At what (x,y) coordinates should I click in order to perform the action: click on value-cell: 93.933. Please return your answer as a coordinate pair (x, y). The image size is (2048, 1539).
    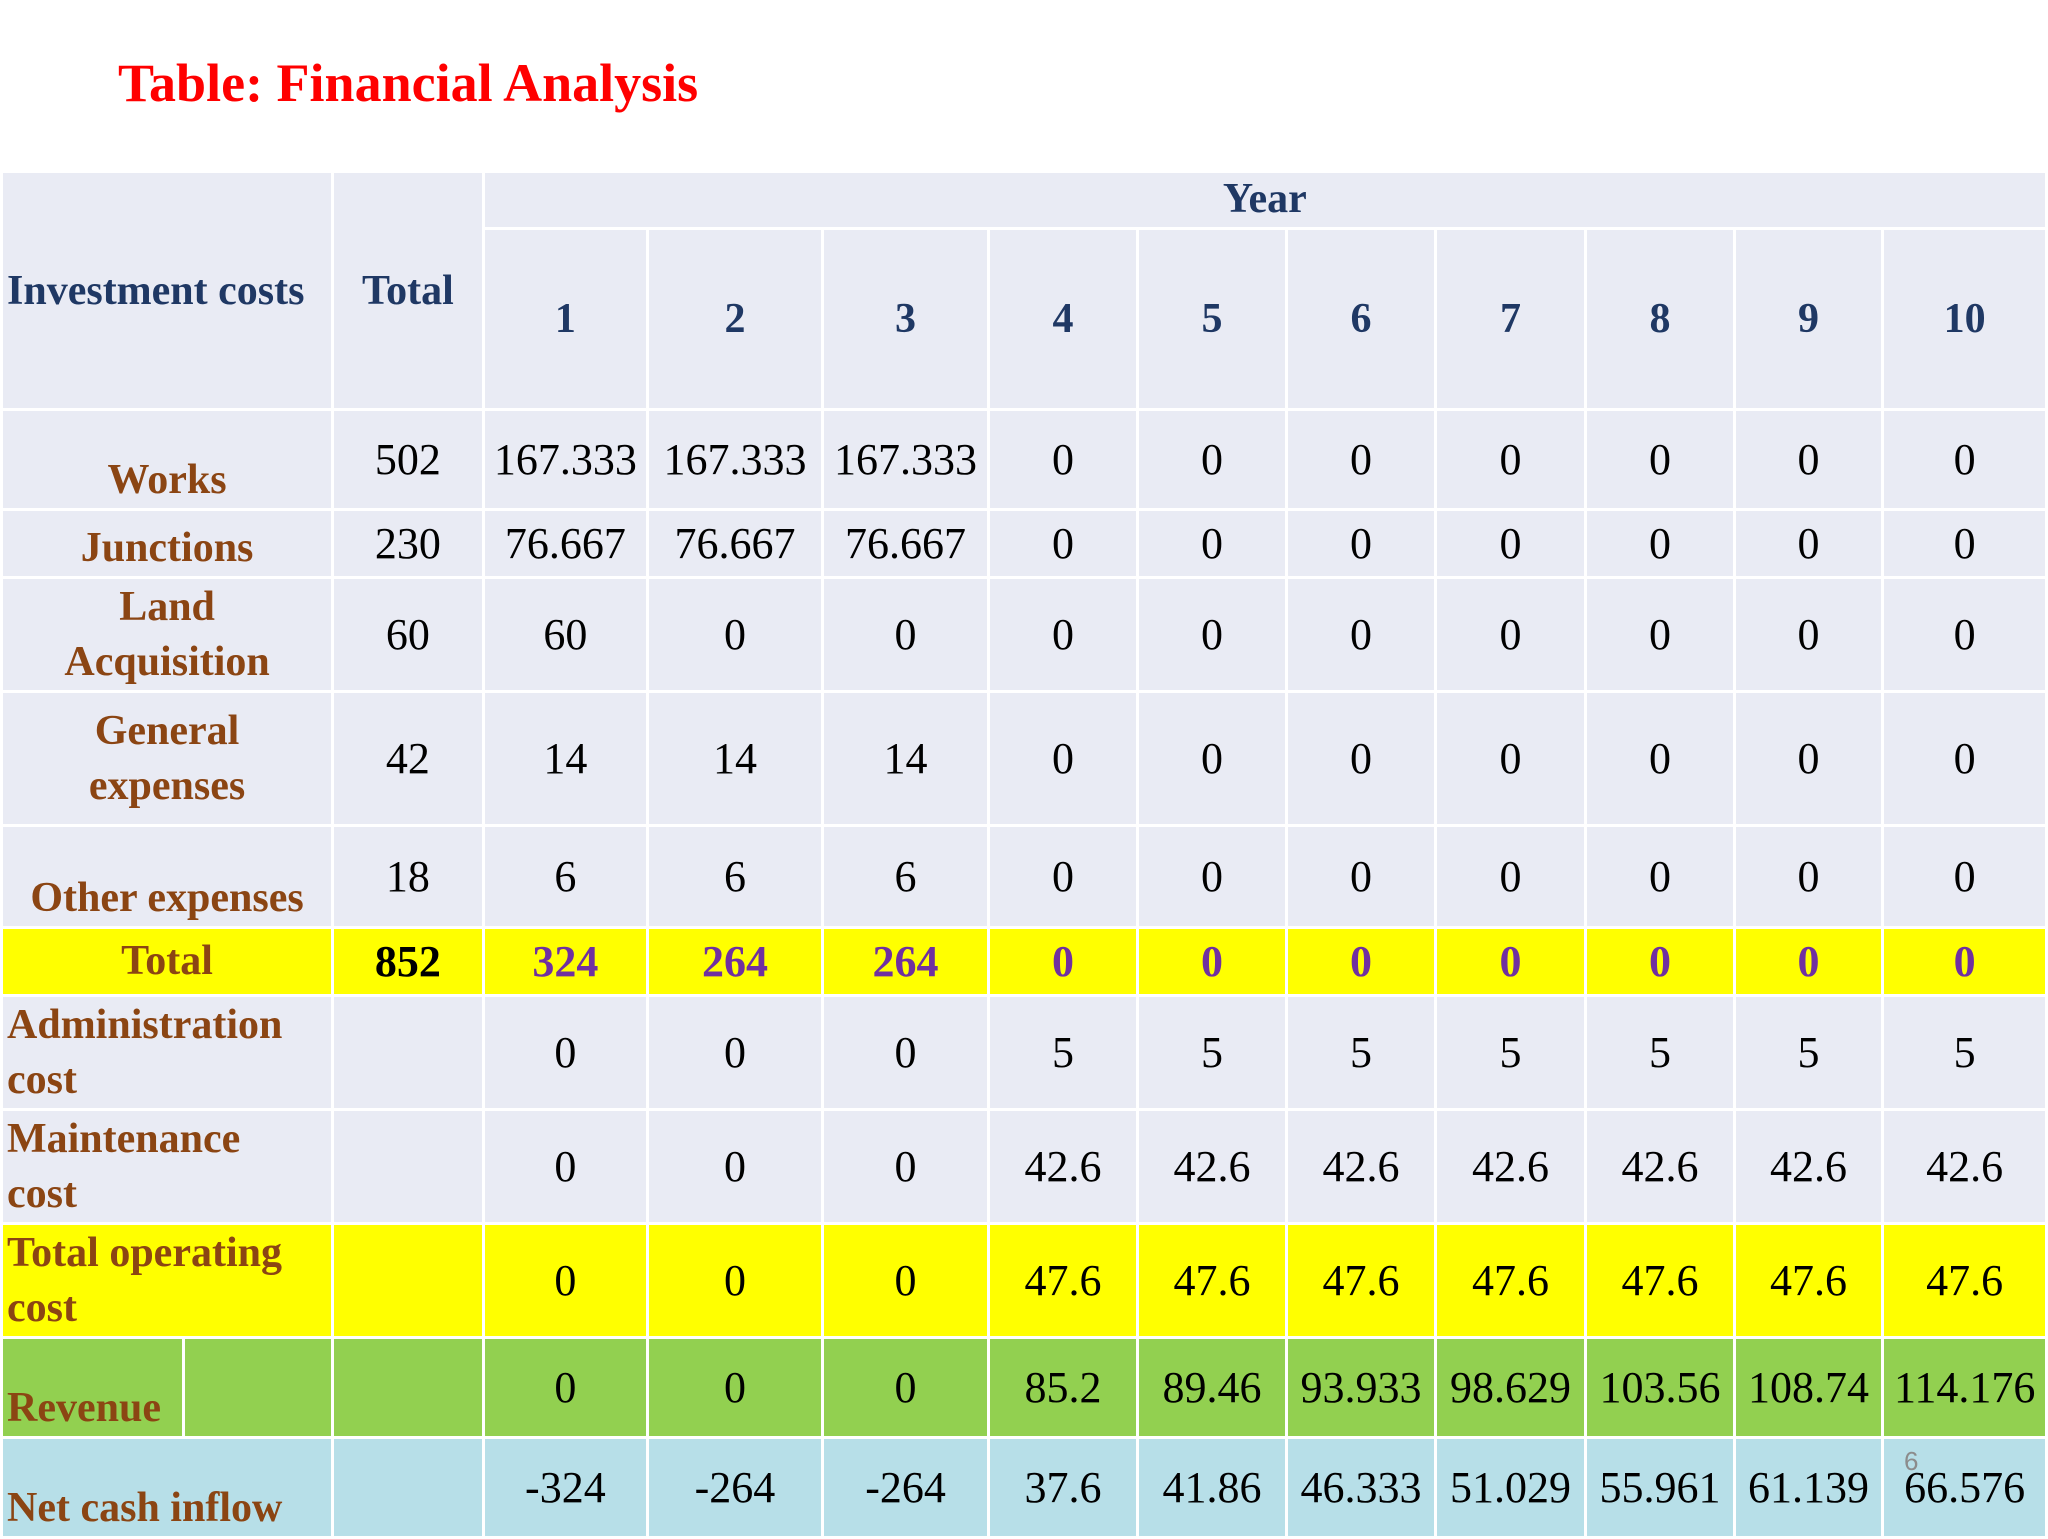
    Looking at the image, I should click on (1361, 1387).